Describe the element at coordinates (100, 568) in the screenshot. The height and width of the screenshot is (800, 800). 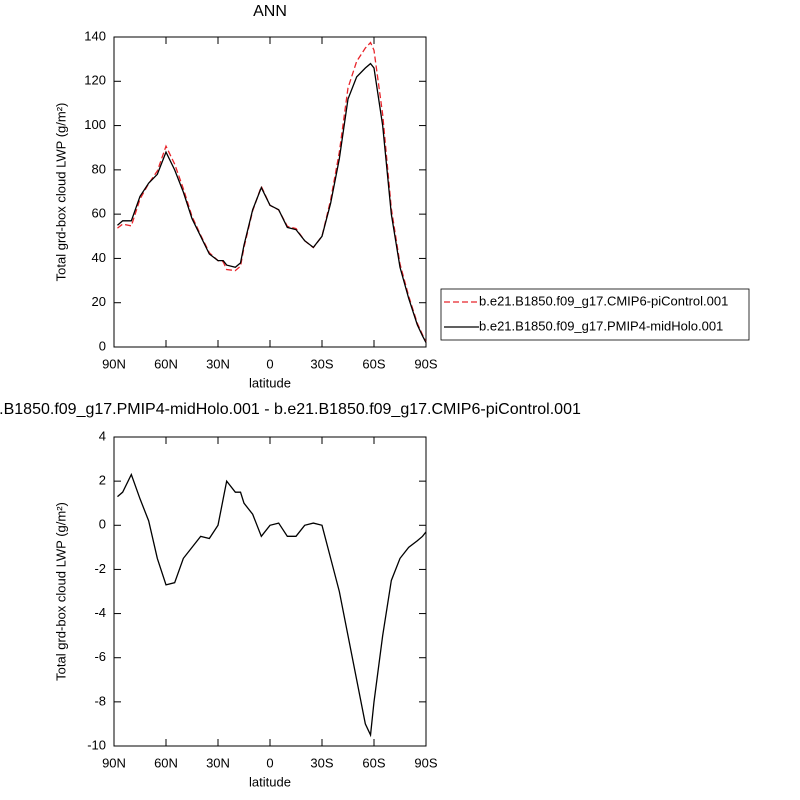
I see `y-tick-label: -2` at that location.